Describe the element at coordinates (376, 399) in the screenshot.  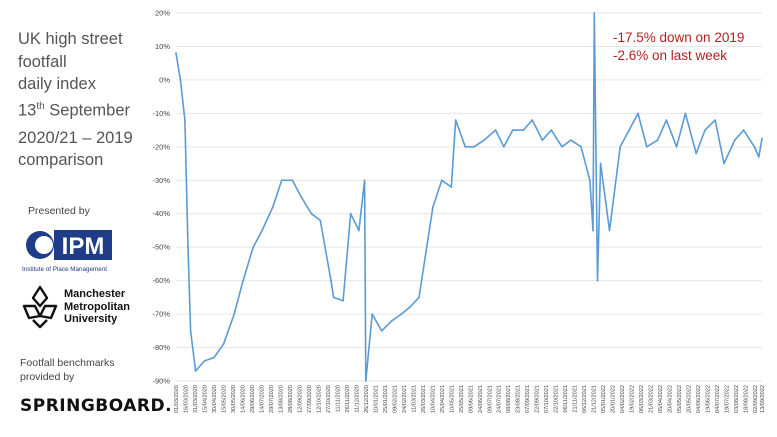
I see `x-tick-label: 10/01/2021` at that location.